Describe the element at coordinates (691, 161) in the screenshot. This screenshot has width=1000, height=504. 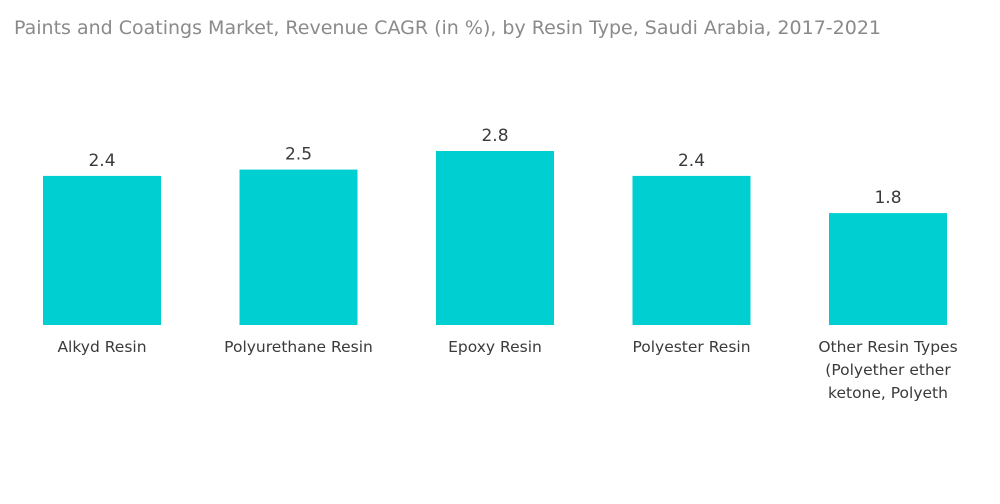
I see `value-label-4: 2.4` at that location.